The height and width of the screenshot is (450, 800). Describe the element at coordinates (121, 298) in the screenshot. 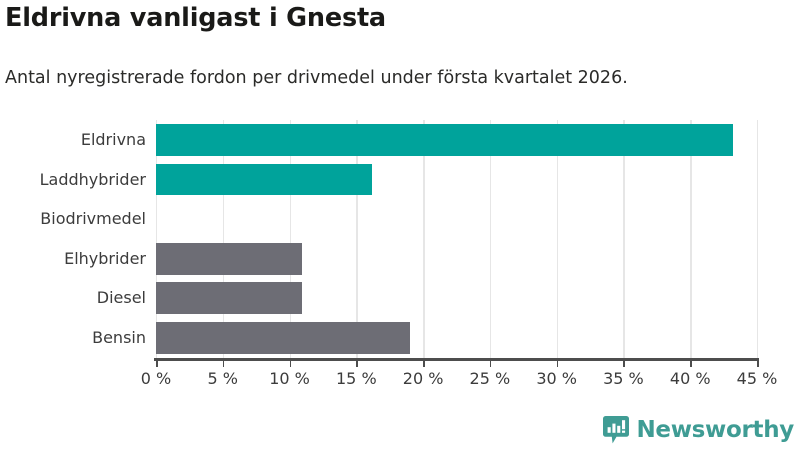

I see `y-axis-label: Diesel` at that location.